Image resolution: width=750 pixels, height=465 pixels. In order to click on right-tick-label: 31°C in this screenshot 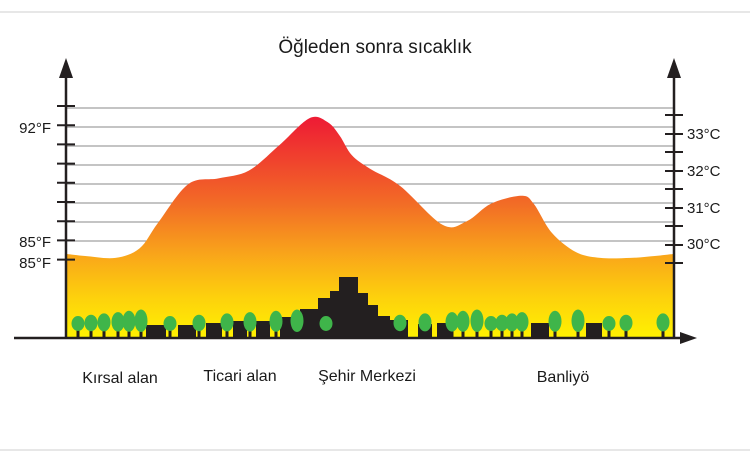, I will do `click(704, 208)`.